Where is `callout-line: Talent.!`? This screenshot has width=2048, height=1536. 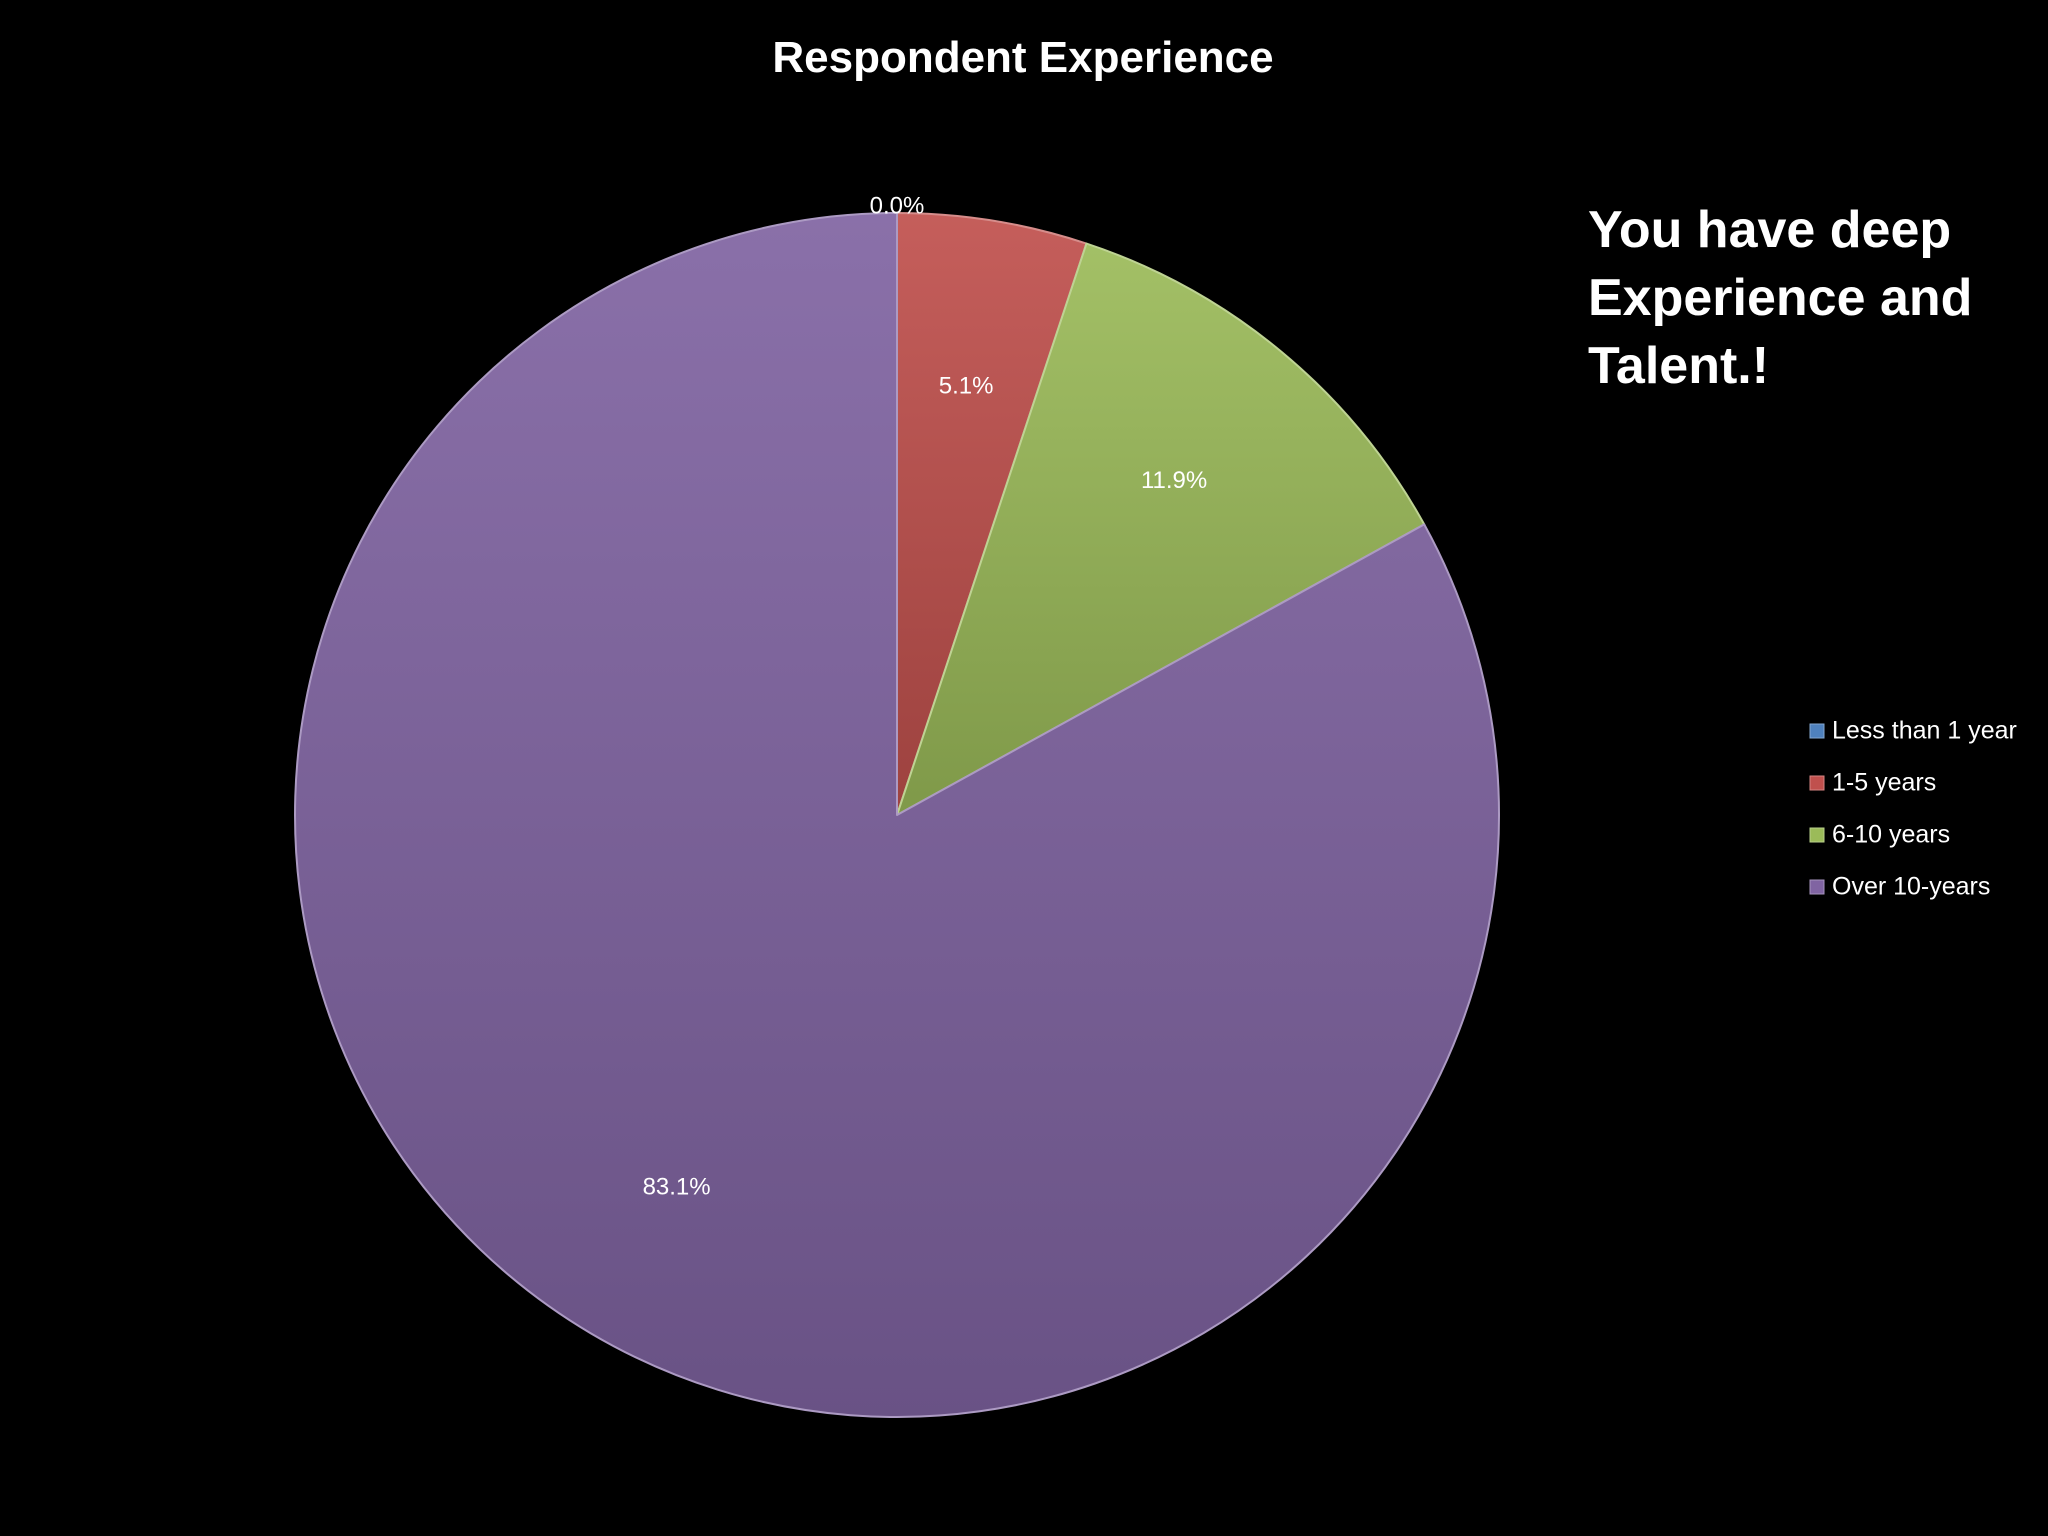
callout-line: Talent.! is located at coordinates (1679, 366).